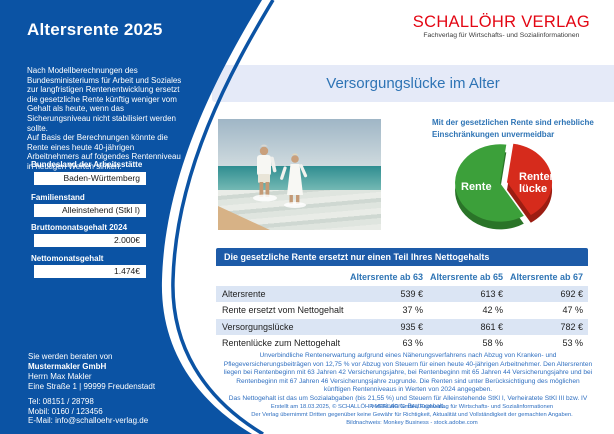  Describe the element at coordinates (280, 176) in the screenshot. I see `photo-figures` at that location.